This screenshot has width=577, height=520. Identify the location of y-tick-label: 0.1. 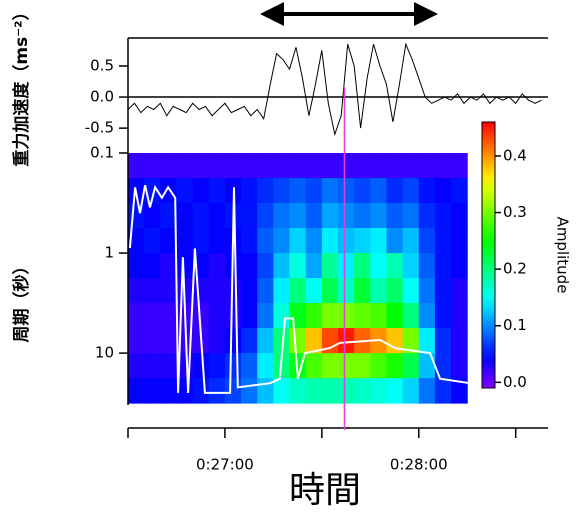
(102, 153).